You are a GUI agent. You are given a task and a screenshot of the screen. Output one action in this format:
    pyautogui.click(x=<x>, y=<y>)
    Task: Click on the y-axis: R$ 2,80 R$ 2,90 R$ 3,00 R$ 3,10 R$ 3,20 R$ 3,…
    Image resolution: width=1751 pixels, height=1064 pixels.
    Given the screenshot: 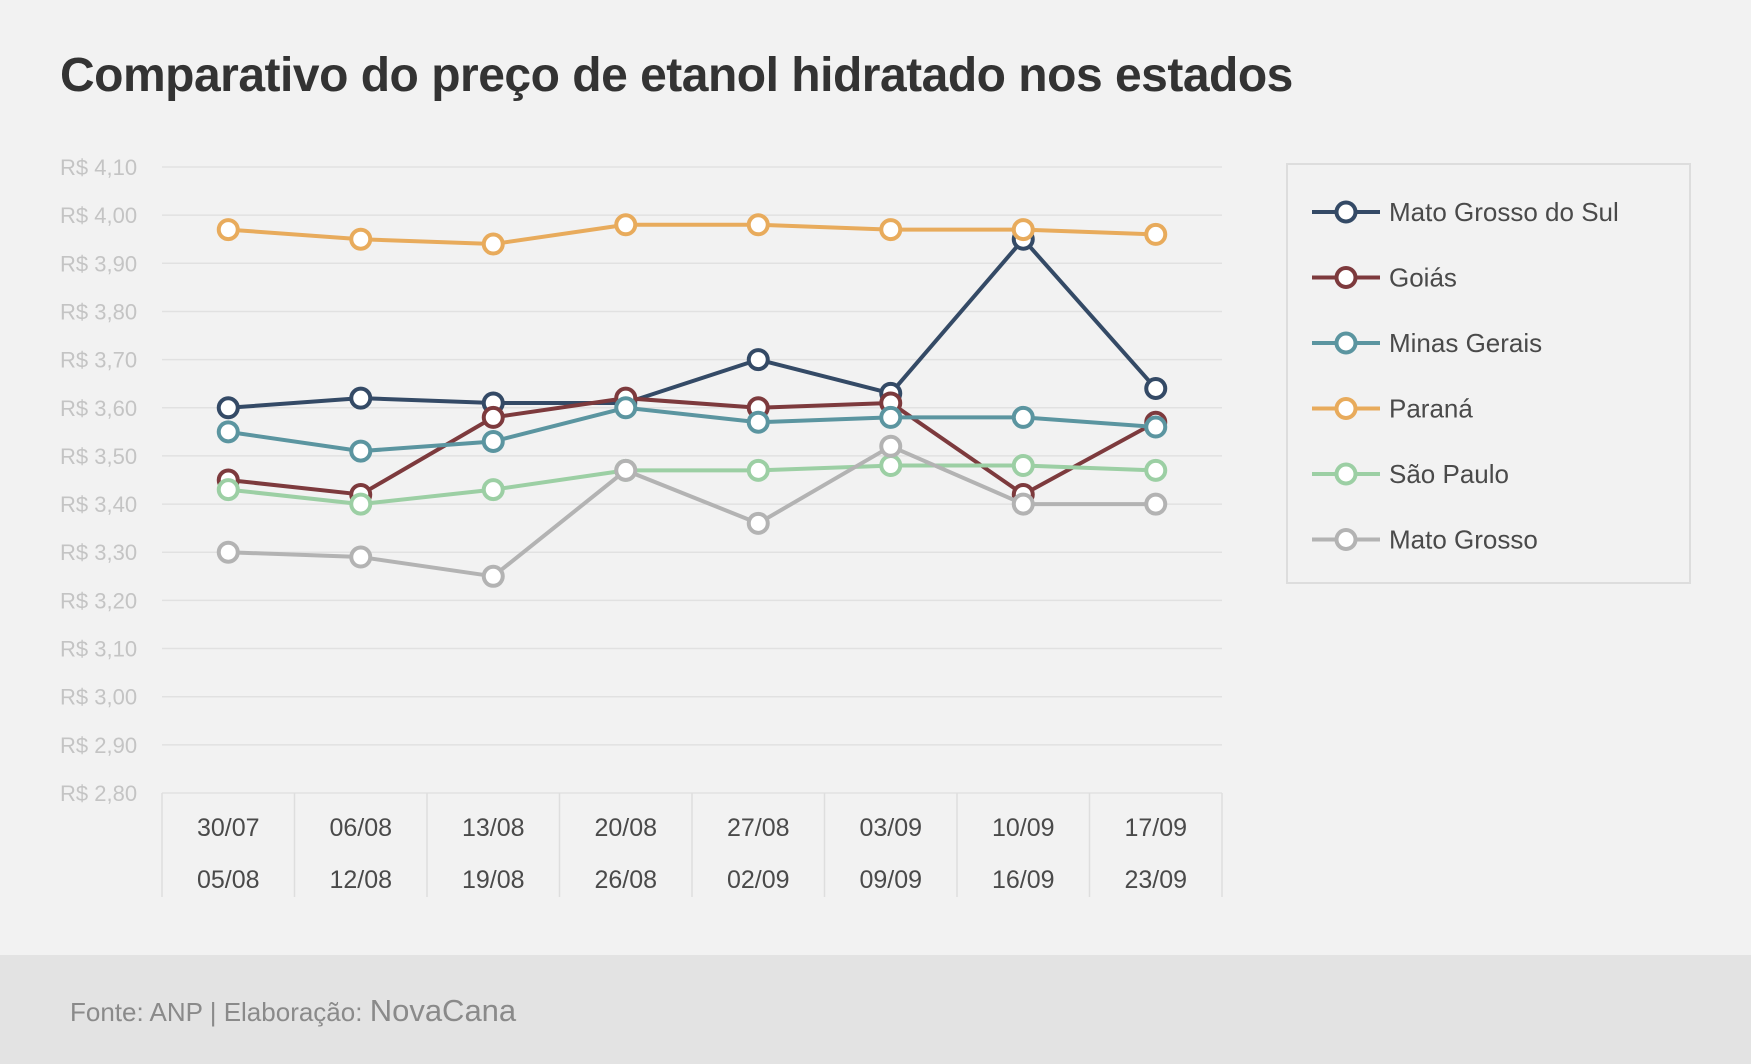 What is the action you would take?
    pyautogui.click(x=98, y=480)
    